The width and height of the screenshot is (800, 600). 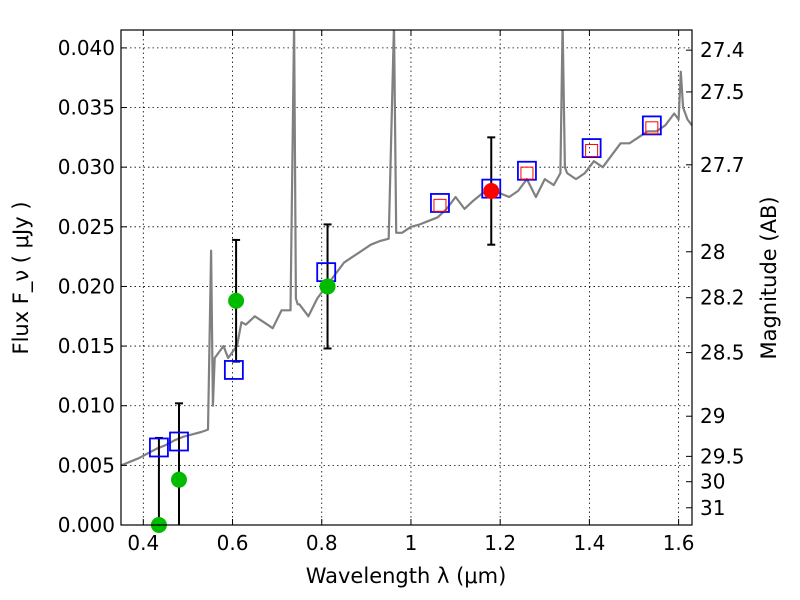 What do you see at coordinates (712, 482) in the screenshot?
I see `mag-tick-label: 30` at bounding box center [712, 482].